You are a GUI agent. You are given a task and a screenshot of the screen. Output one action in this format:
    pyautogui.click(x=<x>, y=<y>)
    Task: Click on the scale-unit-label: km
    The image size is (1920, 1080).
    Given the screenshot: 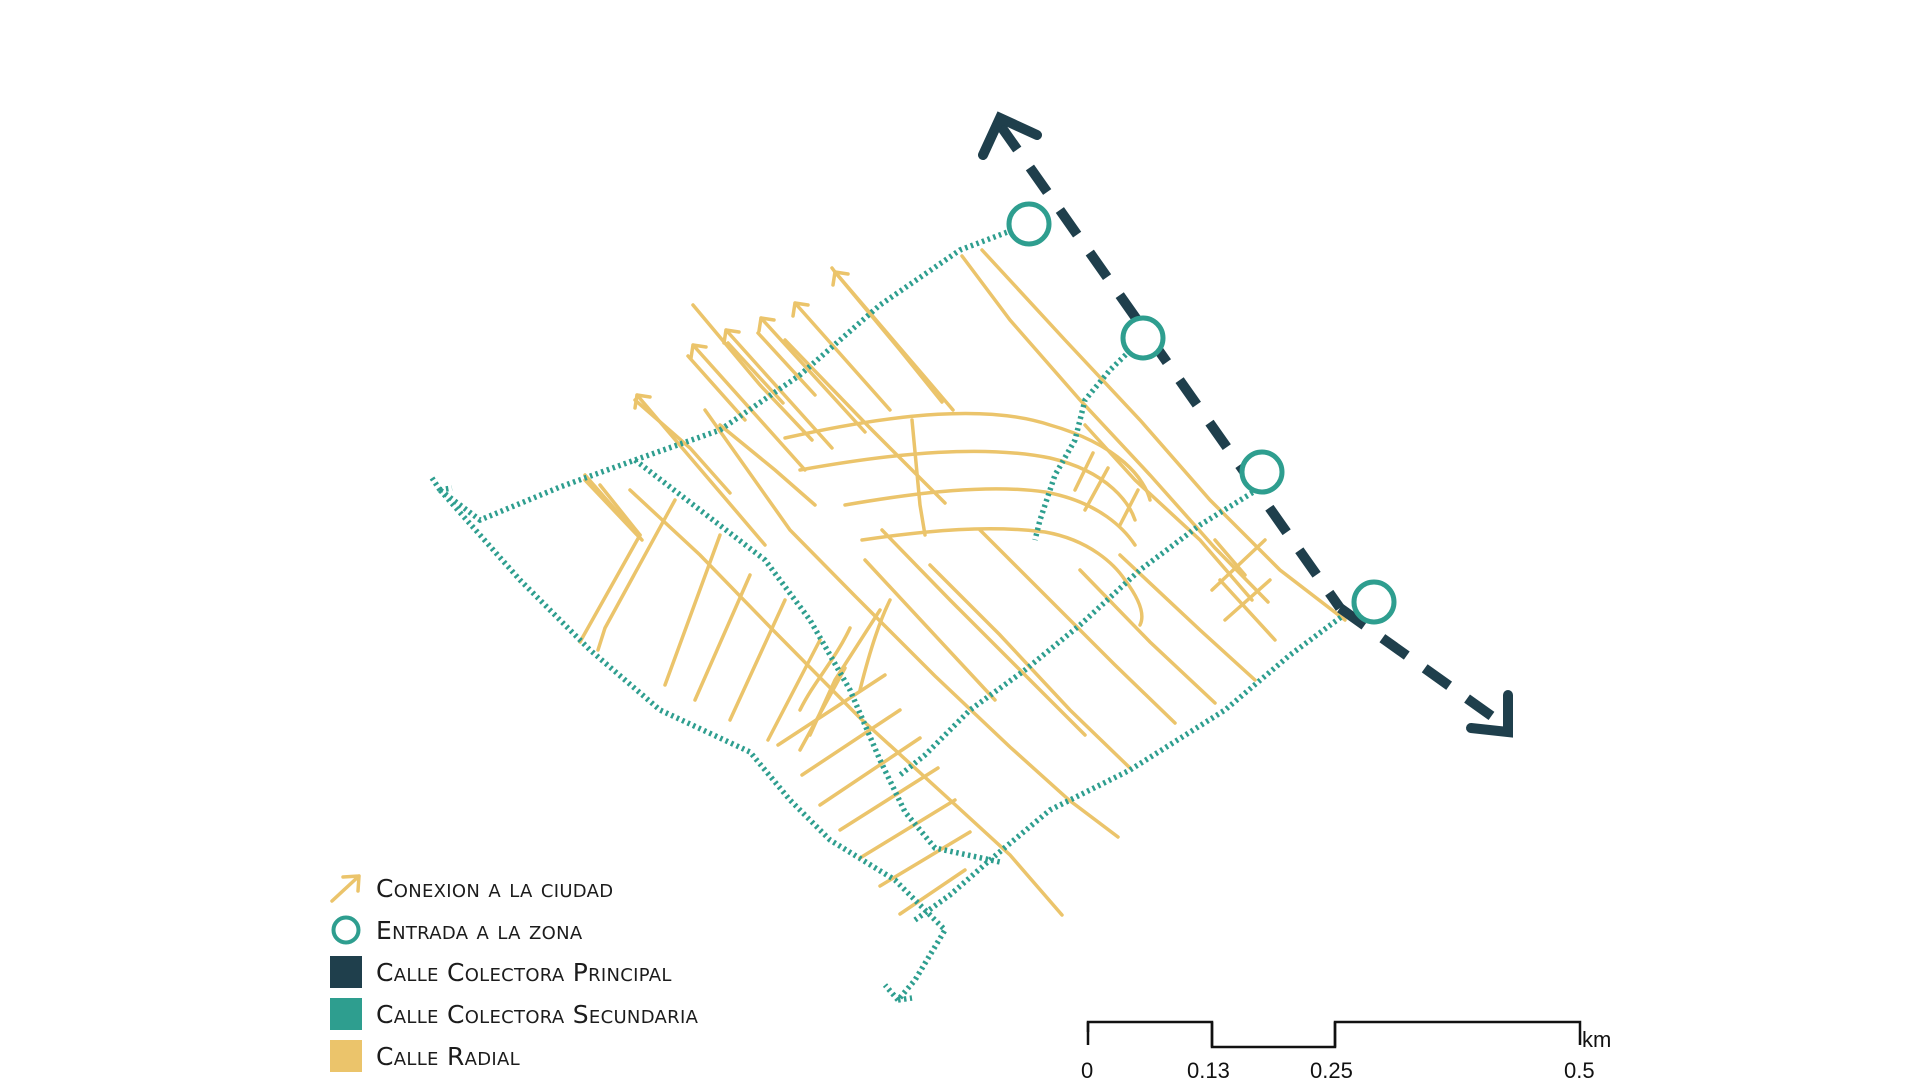 What is the action you would take?
    pyautogui.click(x=1596, y=1039)
    